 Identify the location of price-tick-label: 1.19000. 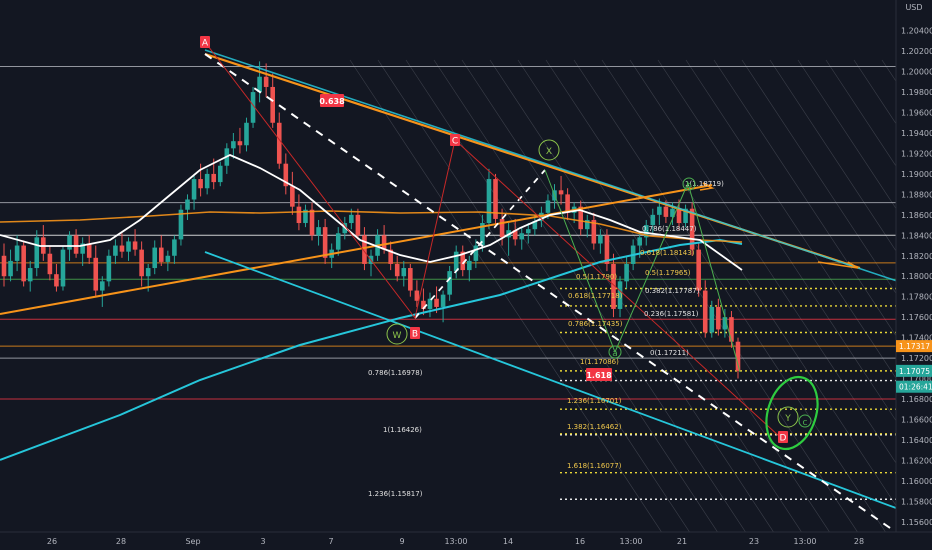
(916, 174).